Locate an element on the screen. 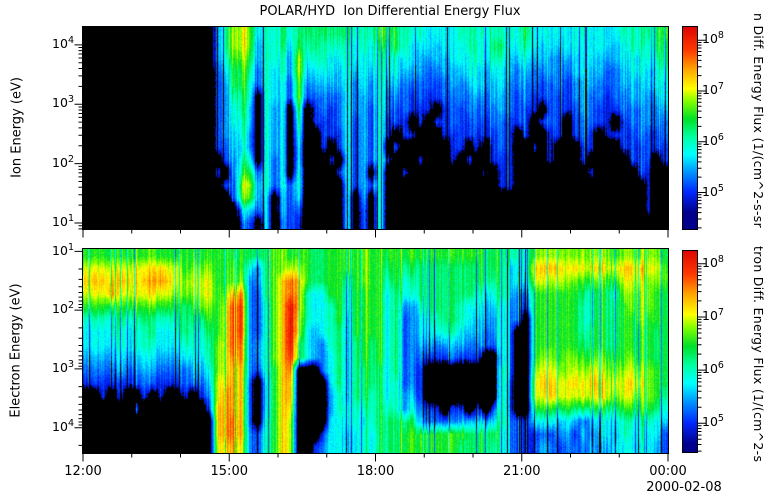 The height and width of the screenshot is (499, 780). ion-y-axis-title: Ion Energy (eV) is located at coordinates (17, 127).